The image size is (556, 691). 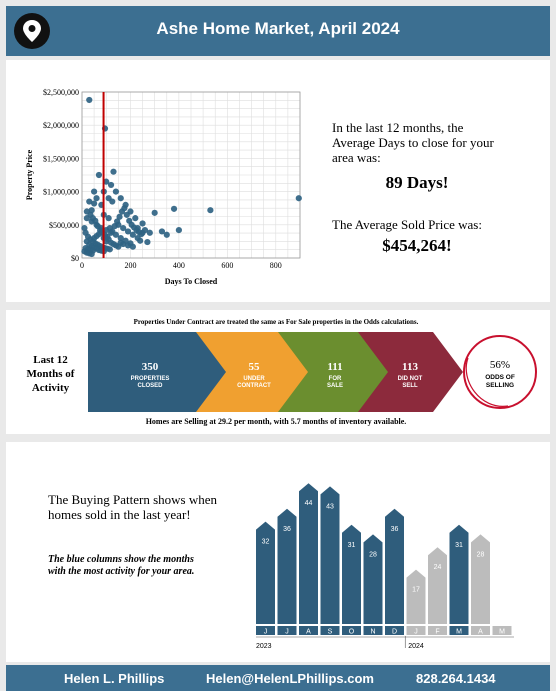 What do you see at coordinates (500, 372) in the screenshot?
I see `odds-circle` at bounding box center [500, 372].